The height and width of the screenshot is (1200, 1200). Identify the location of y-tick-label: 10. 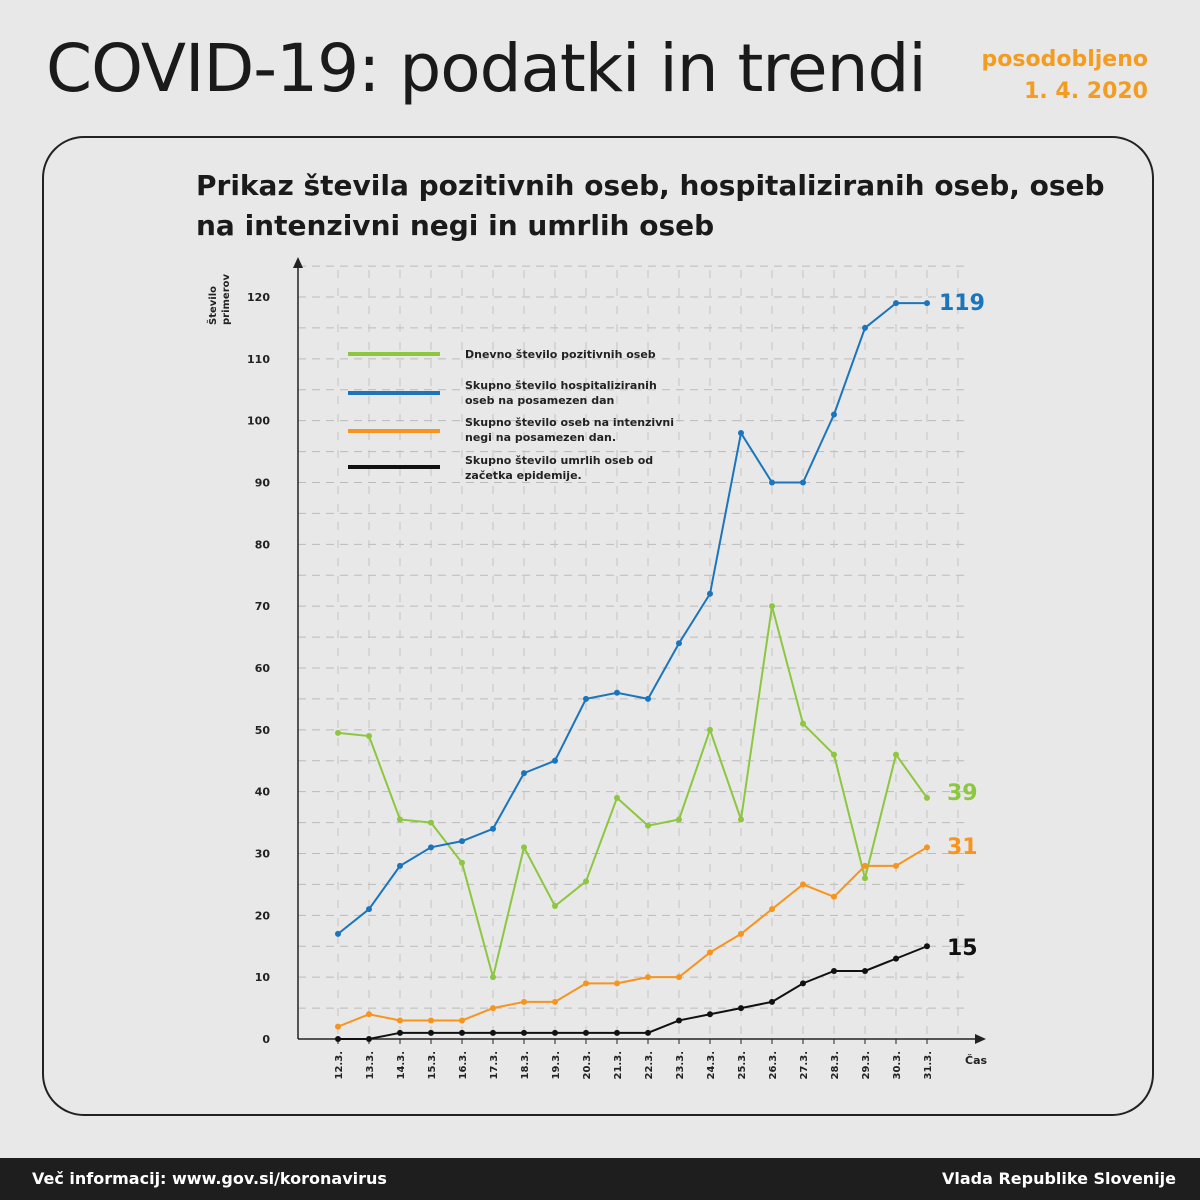
(263, 977).